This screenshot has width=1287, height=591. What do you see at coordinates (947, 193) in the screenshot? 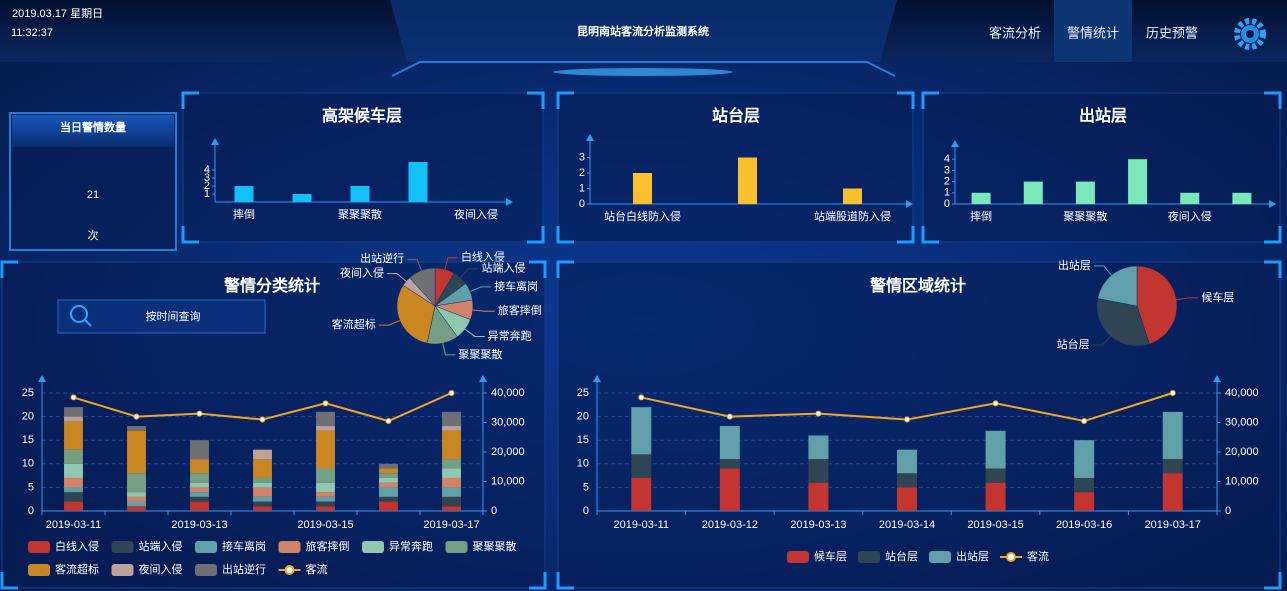
I see `y-tick-label: 1` at bounding box center [947, 193].